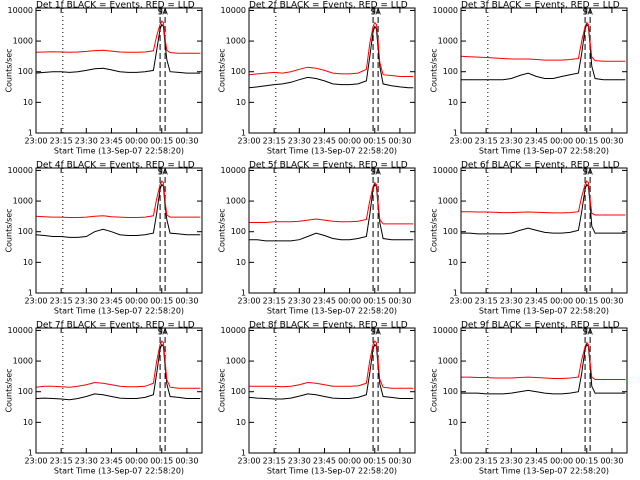  What do you see at coordinates (328, 326) in the screenshot?
I see `chart-title: Det 8f BLACK = Events, RED = LLD` at bounding box center [328, 326].